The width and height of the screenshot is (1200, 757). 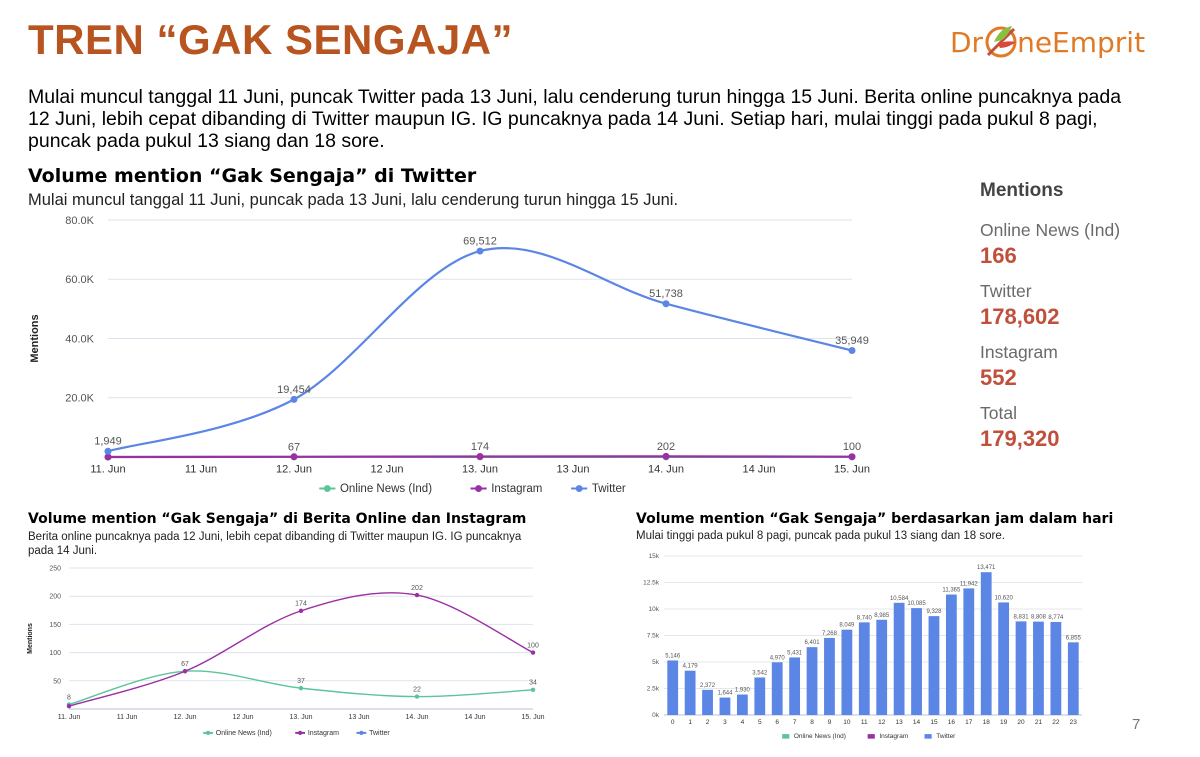 What do you see at coordinates (79, 221) in the screenshot?
I see `twitter-chart-ytick-label: 80.0K` at bounding box center [79, 221].